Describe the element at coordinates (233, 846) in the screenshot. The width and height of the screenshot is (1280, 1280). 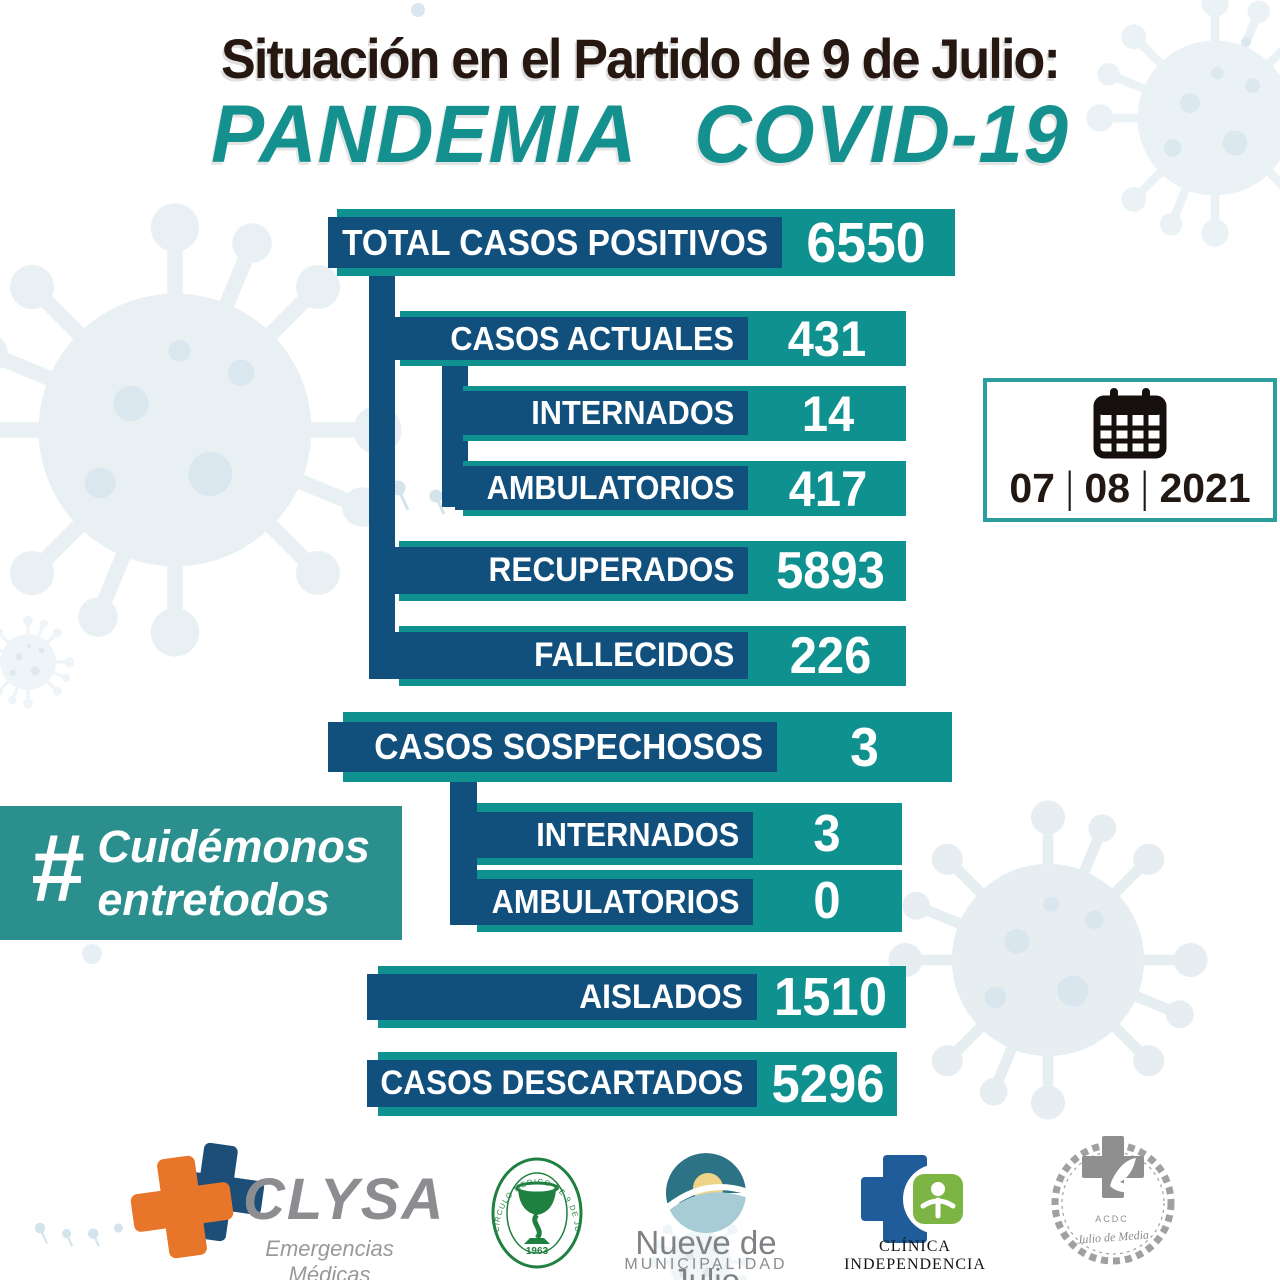
I see `hashtag-line1: Cuidémonos` at that location.